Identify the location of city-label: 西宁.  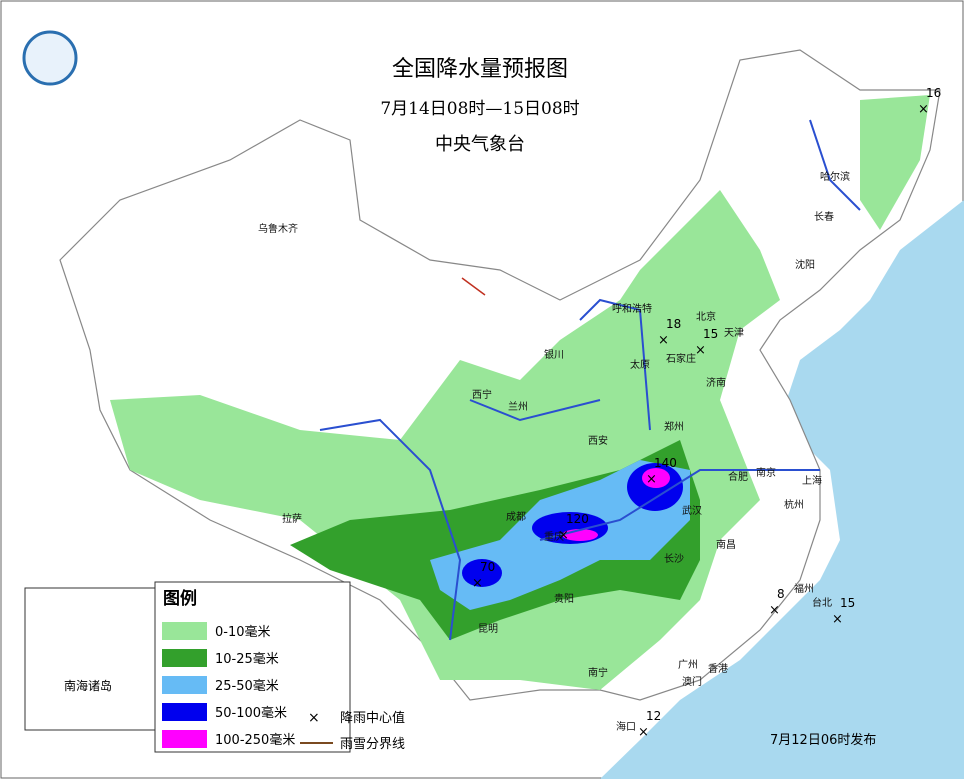
(482, 394).